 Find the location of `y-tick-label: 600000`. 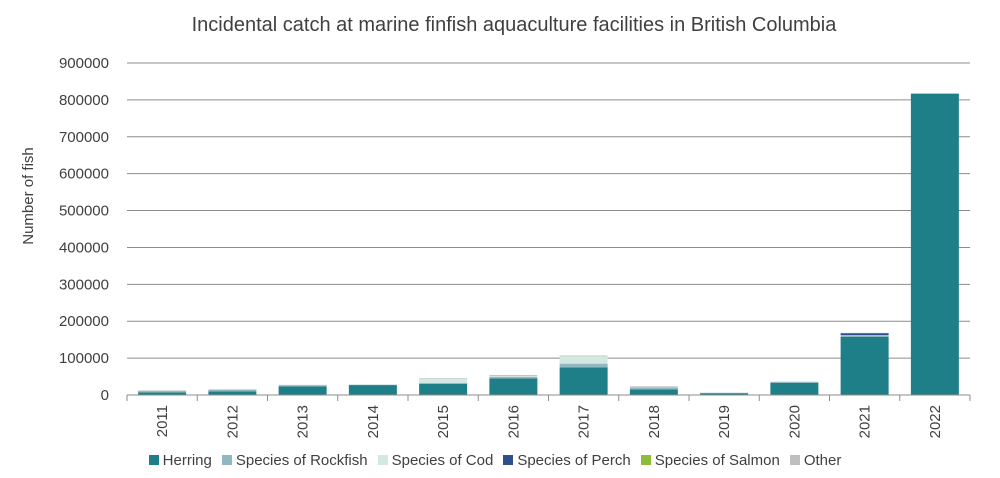

y-tick-label: 600000 is located at coordinates (84, 174).